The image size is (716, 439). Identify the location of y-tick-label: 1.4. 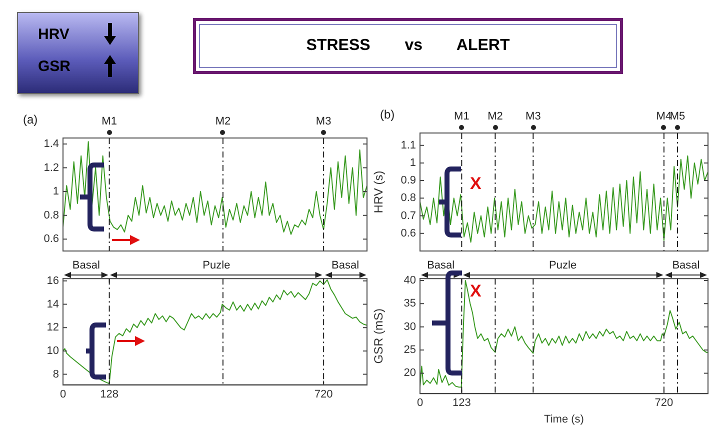
(51, 144).